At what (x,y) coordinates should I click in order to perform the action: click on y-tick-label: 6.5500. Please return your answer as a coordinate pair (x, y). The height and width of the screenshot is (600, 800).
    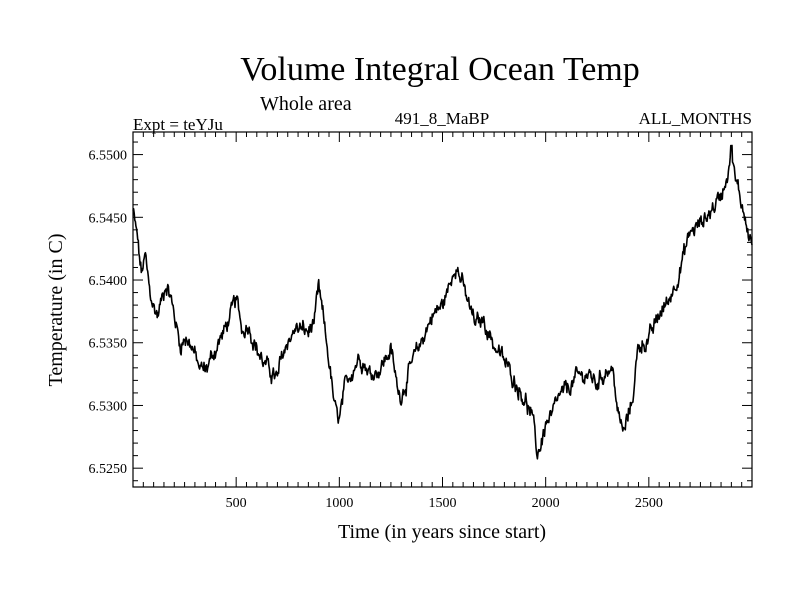
    Looking at the image, I should click on (108, 156).